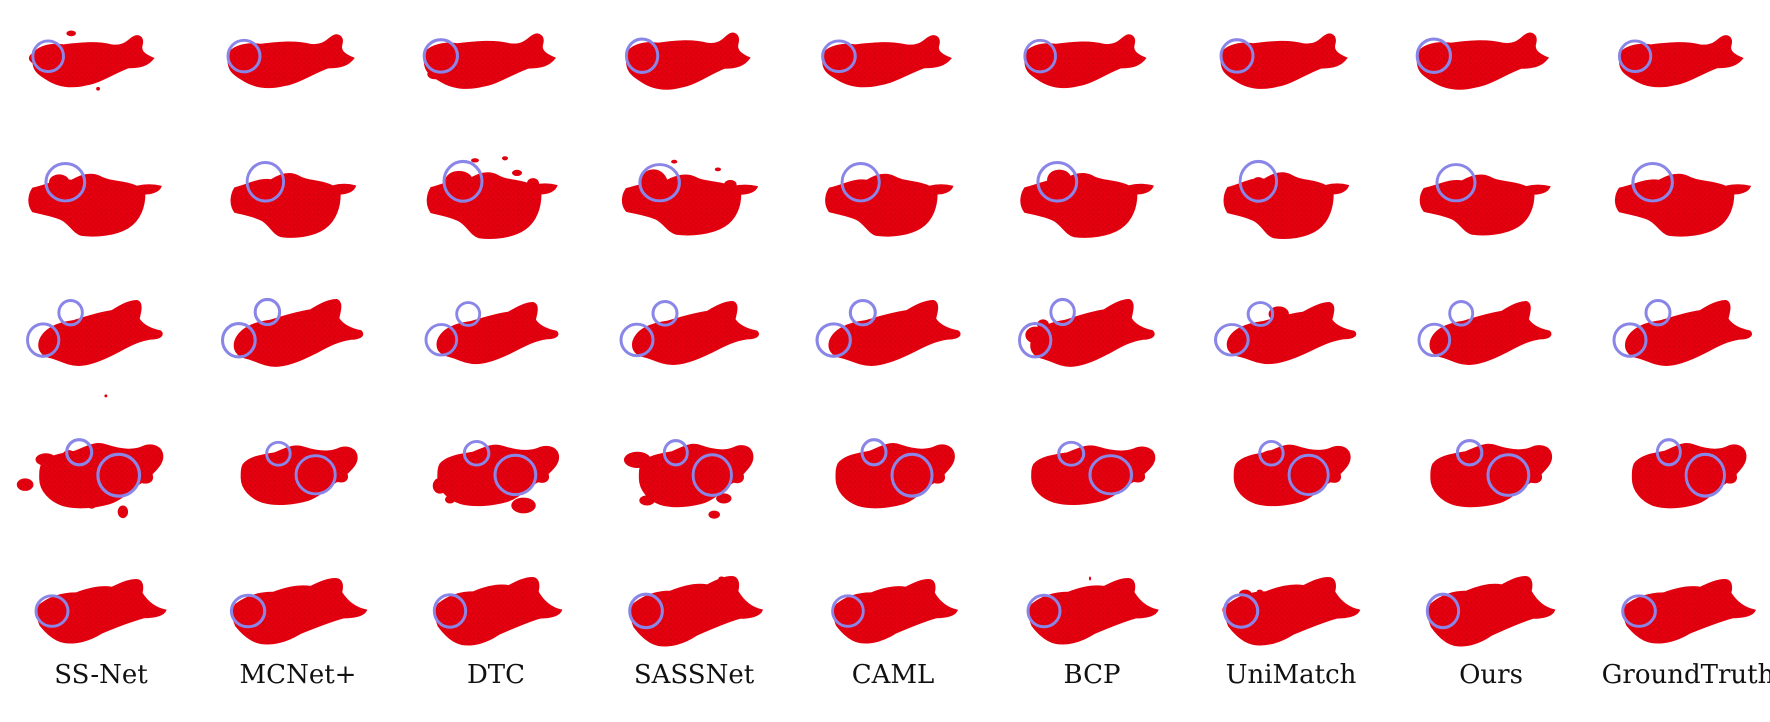 The image size is (1770, 722). I want to click on method-label-sassnet: SASSNet, so click(694, 675).